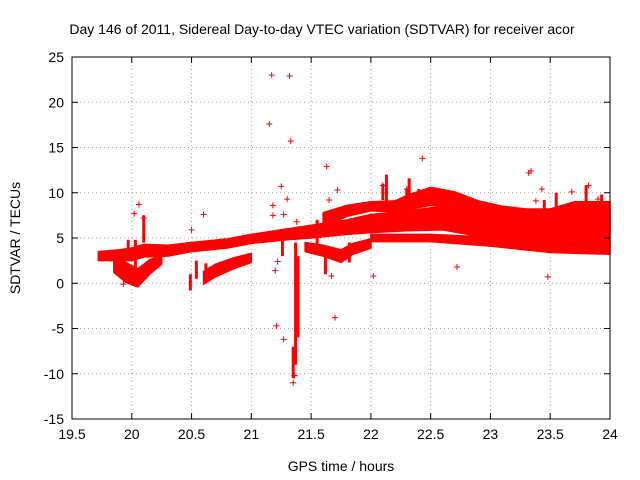  I want to click on y-tick-label: -5, so click(58, 329).